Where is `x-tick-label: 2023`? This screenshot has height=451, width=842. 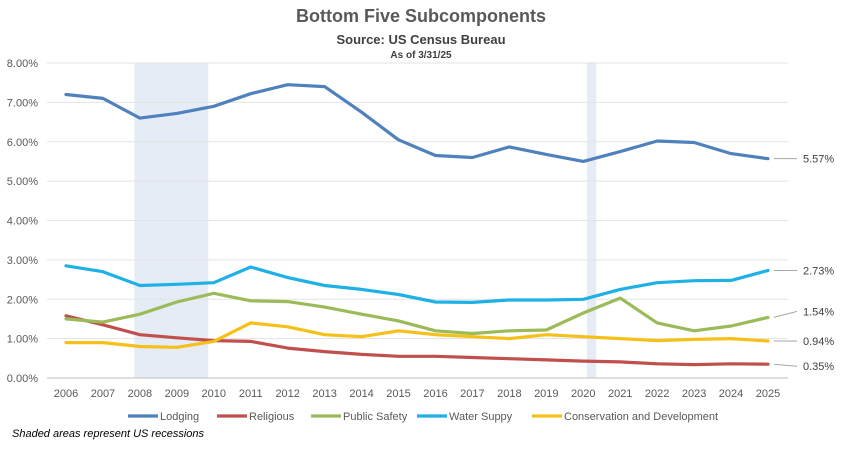
x-tick-label: 2023 is located at coordinates (694, 394).